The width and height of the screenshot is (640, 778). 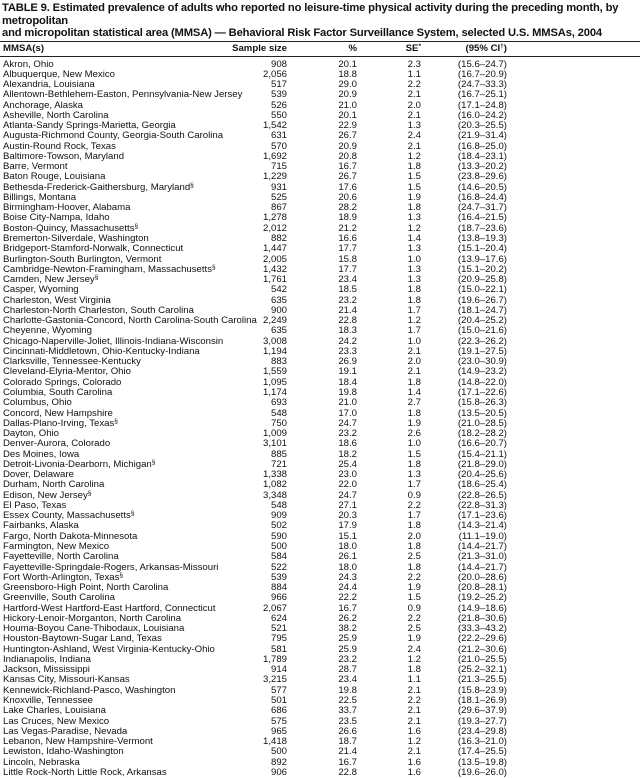 What do you see at coordinates (419, 46) in the screenshot?
I see `se-footnote-mark: *` at bounding box center [419, 46].